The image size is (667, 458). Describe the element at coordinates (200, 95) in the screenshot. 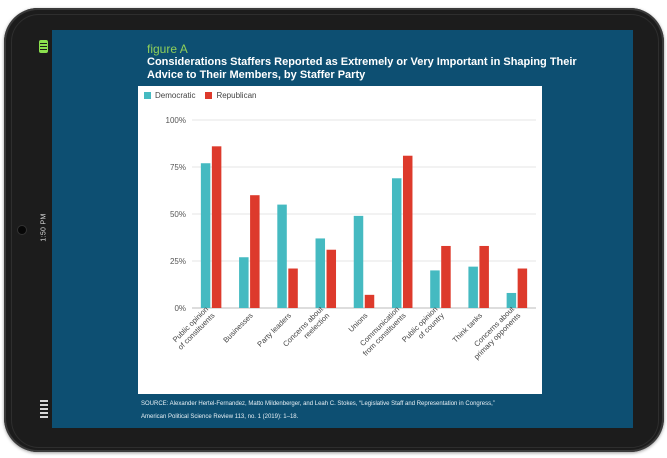

I see `chart-legend: Democratic Republican` at that location.